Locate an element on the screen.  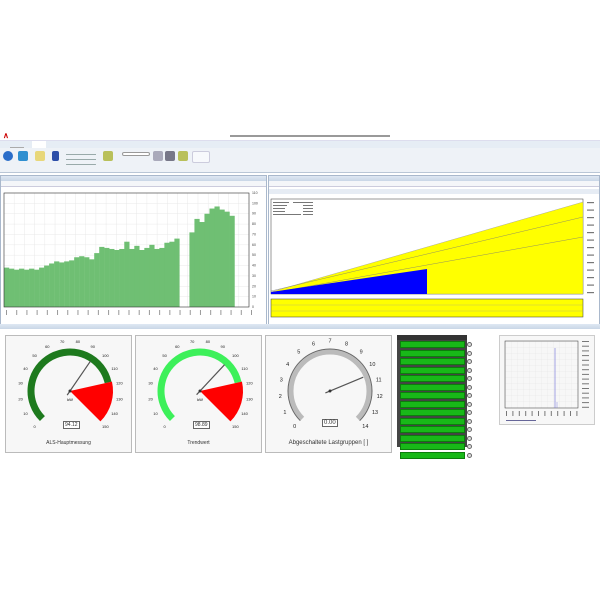
info-icon is located at coordinates (8, 156).